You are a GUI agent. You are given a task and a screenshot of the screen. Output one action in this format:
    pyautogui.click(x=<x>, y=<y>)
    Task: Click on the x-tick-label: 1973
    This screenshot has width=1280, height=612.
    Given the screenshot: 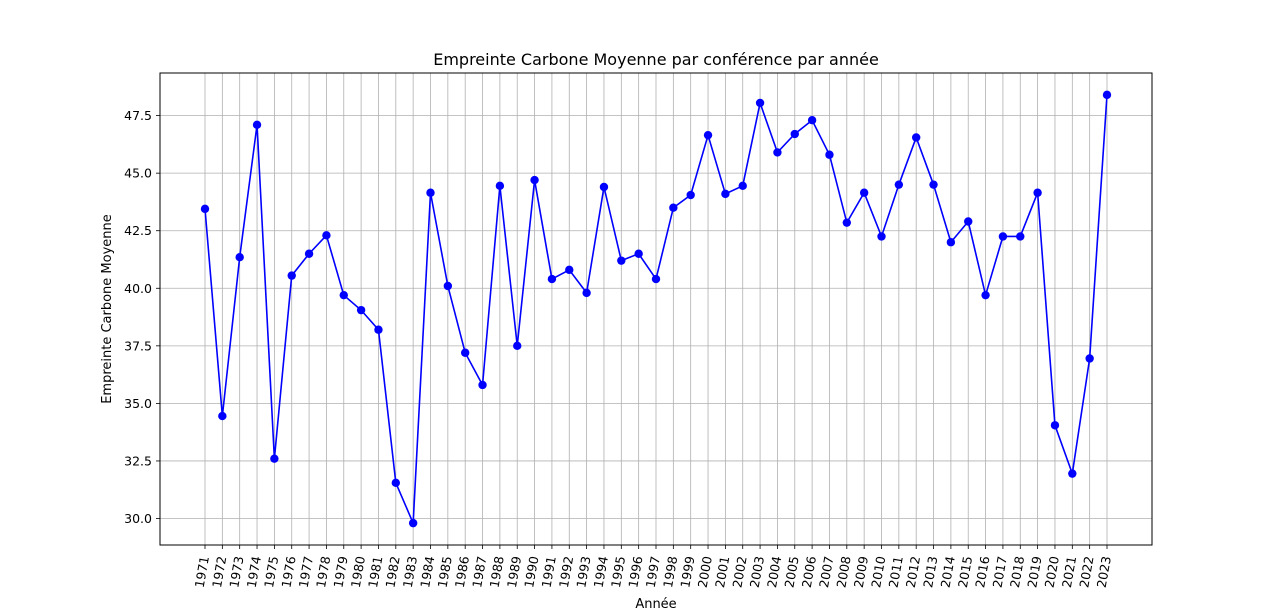 What is the action you would take?
    pyautogui.click(x=236, y=572)
    